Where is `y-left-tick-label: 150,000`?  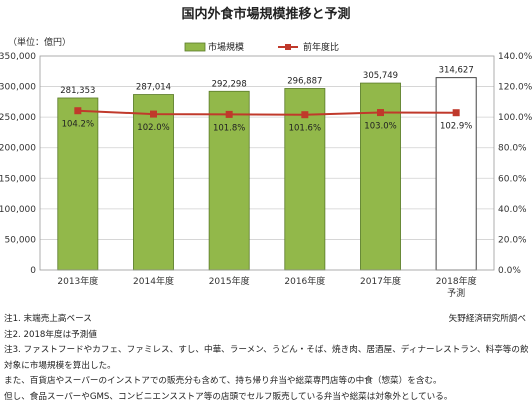 y-left-tick-label: 150,000 is located at coordinates (18, 179).